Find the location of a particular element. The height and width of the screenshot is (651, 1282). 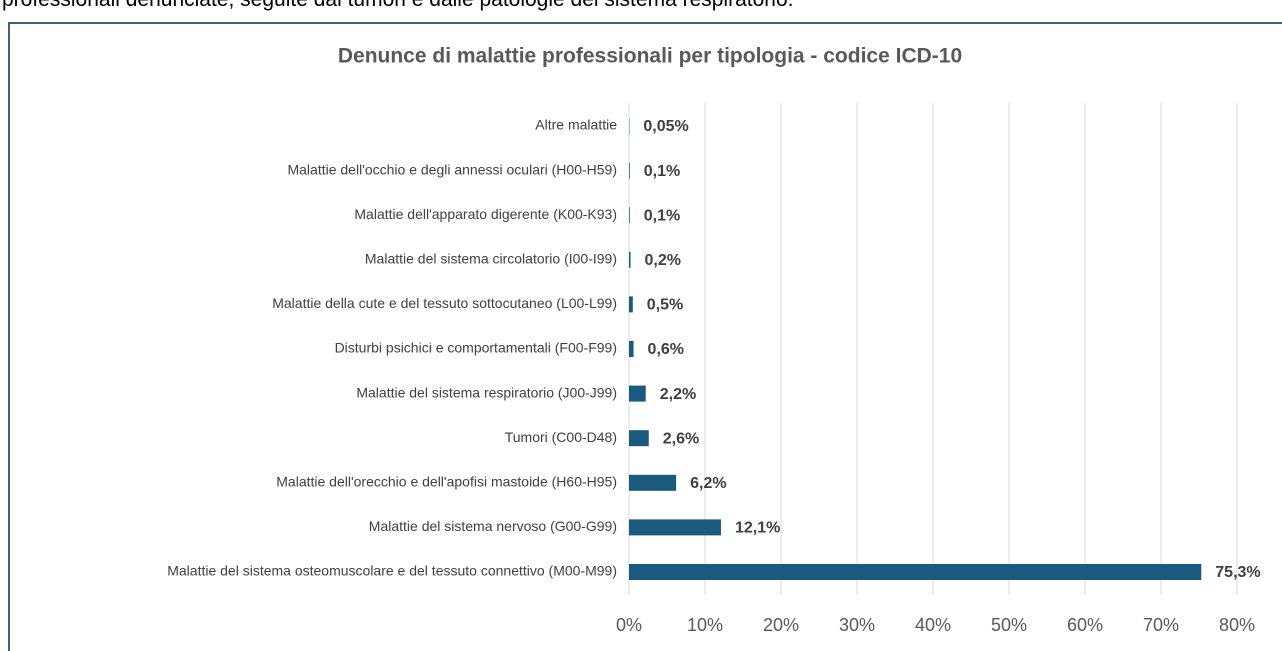

y-tick-label: Tumori (C00-D48) is located at coordinates (561, 437).